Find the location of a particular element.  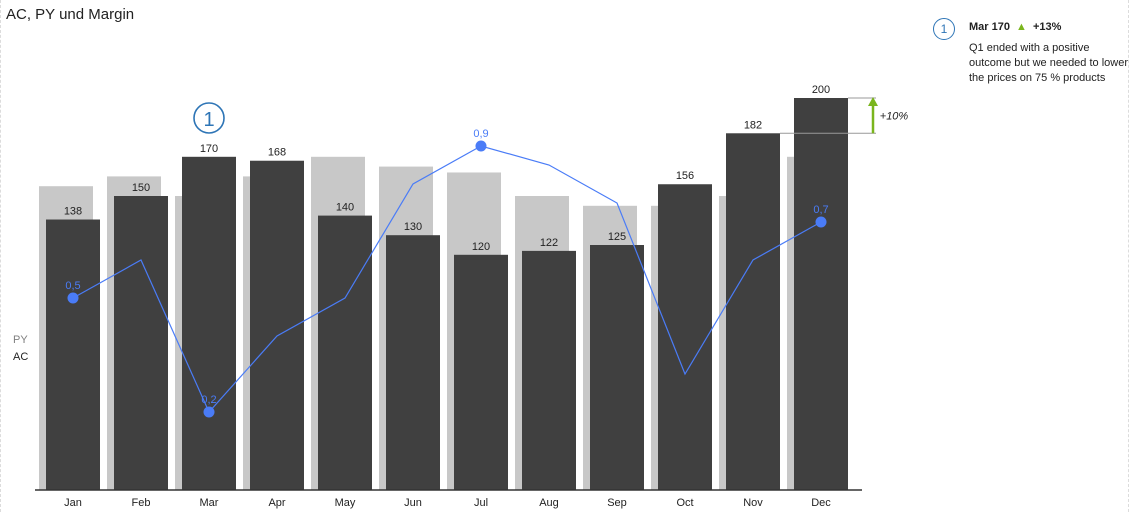

ac-value-label: 138 is located at coordinates (73, 212).